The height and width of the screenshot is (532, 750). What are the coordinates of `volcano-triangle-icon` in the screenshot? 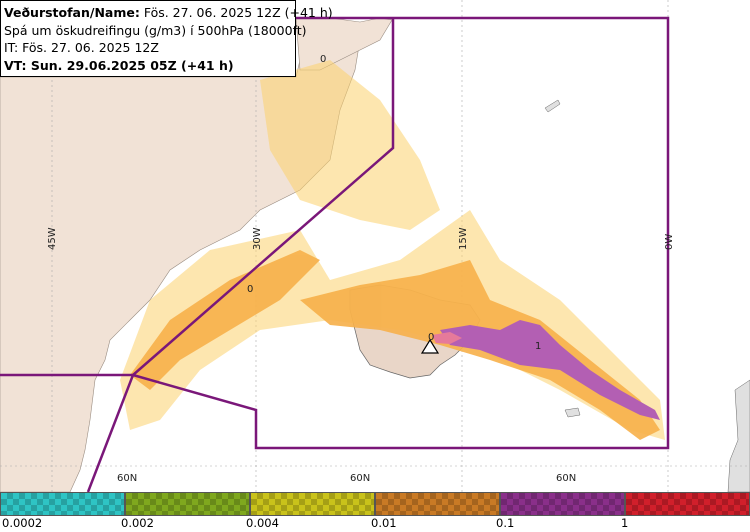 It's located at (430, 346).